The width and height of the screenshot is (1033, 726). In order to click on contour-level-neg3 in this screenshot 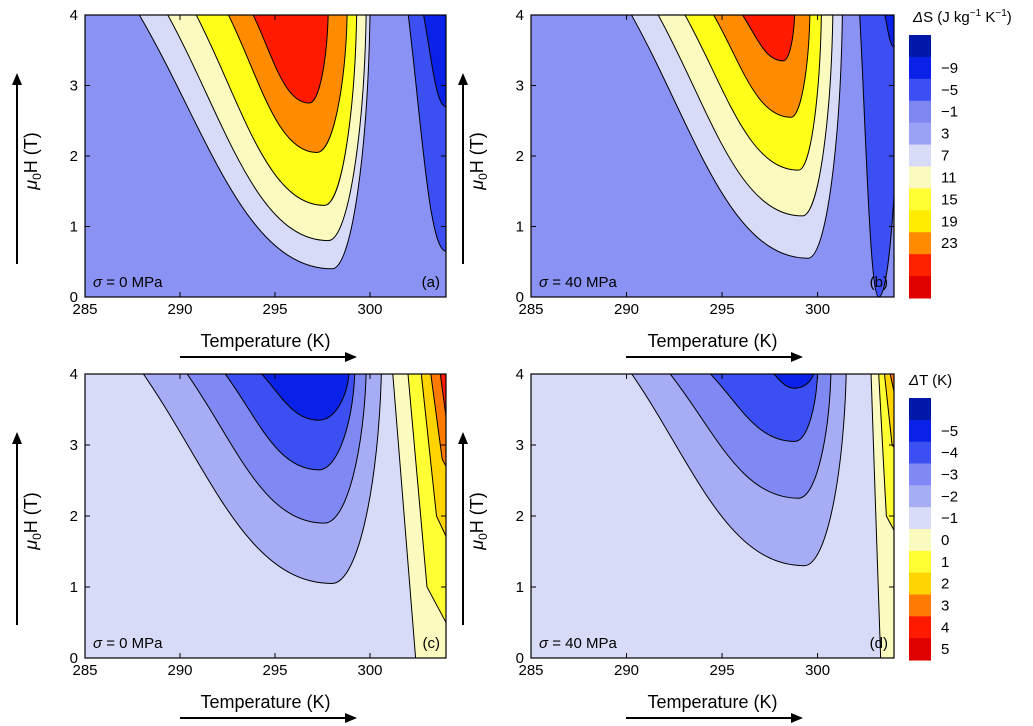, I will do `click(763, 408)`.